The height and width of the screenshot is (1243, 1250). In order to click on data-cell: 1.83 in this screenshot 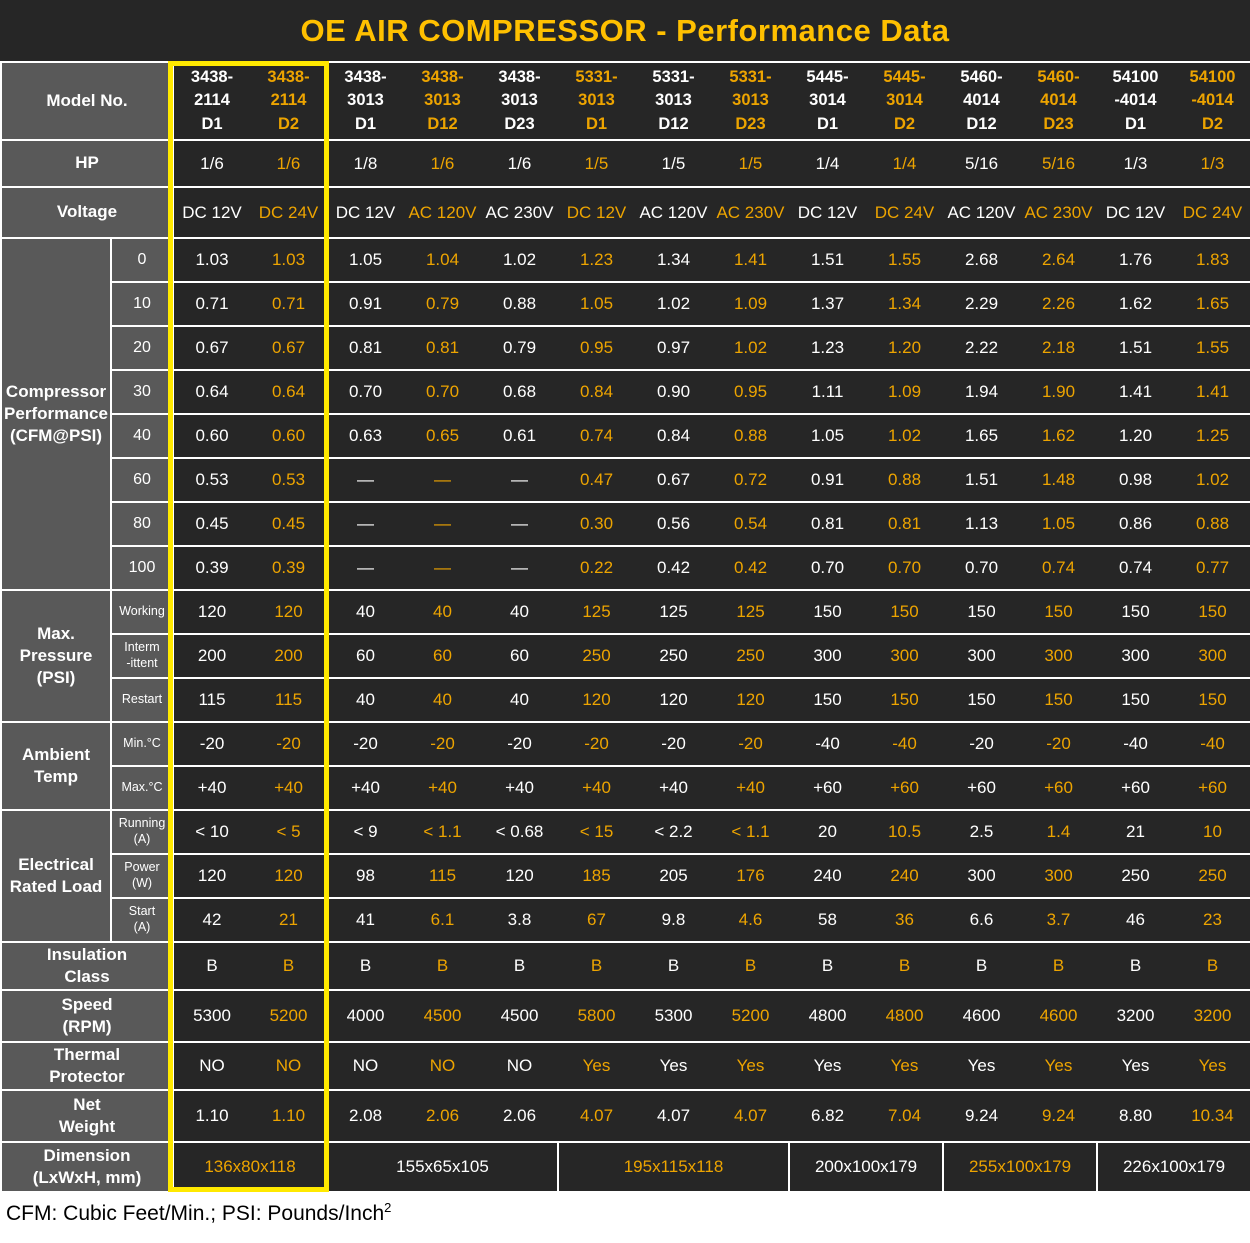, I will do `click(1212, 260)`.